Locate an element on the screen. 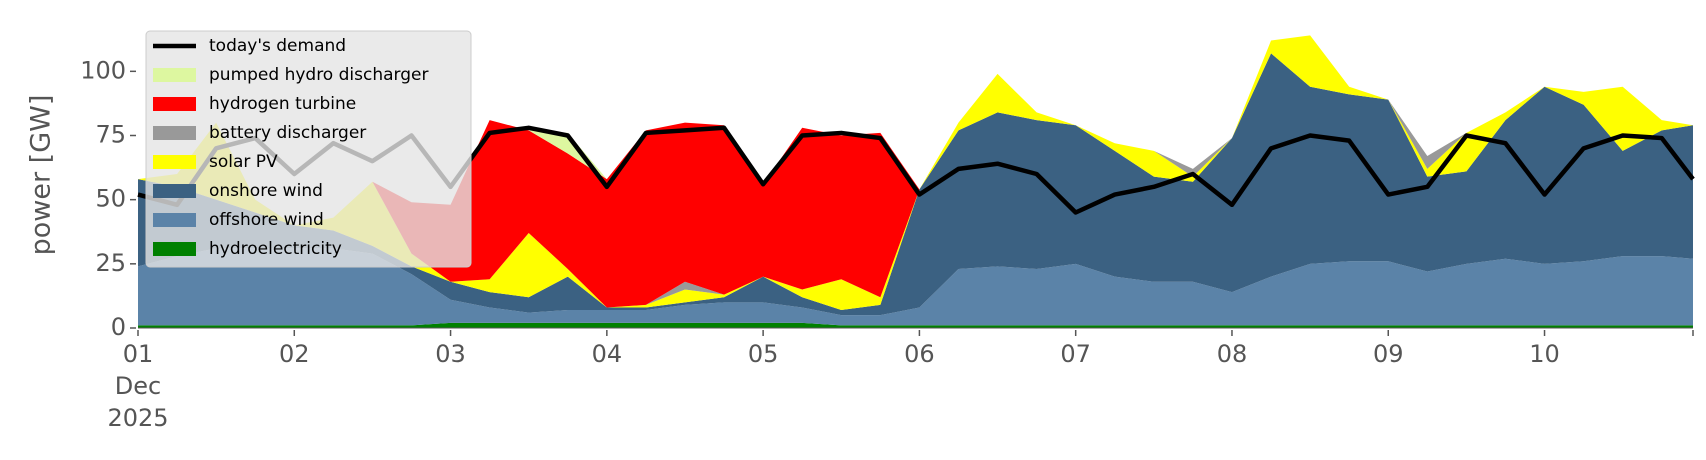  y-axis-label: power [GW] is located at coordinates (41, 175).